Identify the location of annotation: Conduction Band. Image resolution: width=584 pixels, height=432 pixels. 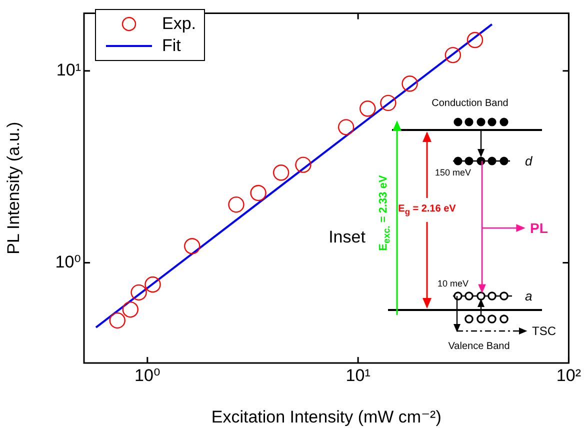
(470, 103).